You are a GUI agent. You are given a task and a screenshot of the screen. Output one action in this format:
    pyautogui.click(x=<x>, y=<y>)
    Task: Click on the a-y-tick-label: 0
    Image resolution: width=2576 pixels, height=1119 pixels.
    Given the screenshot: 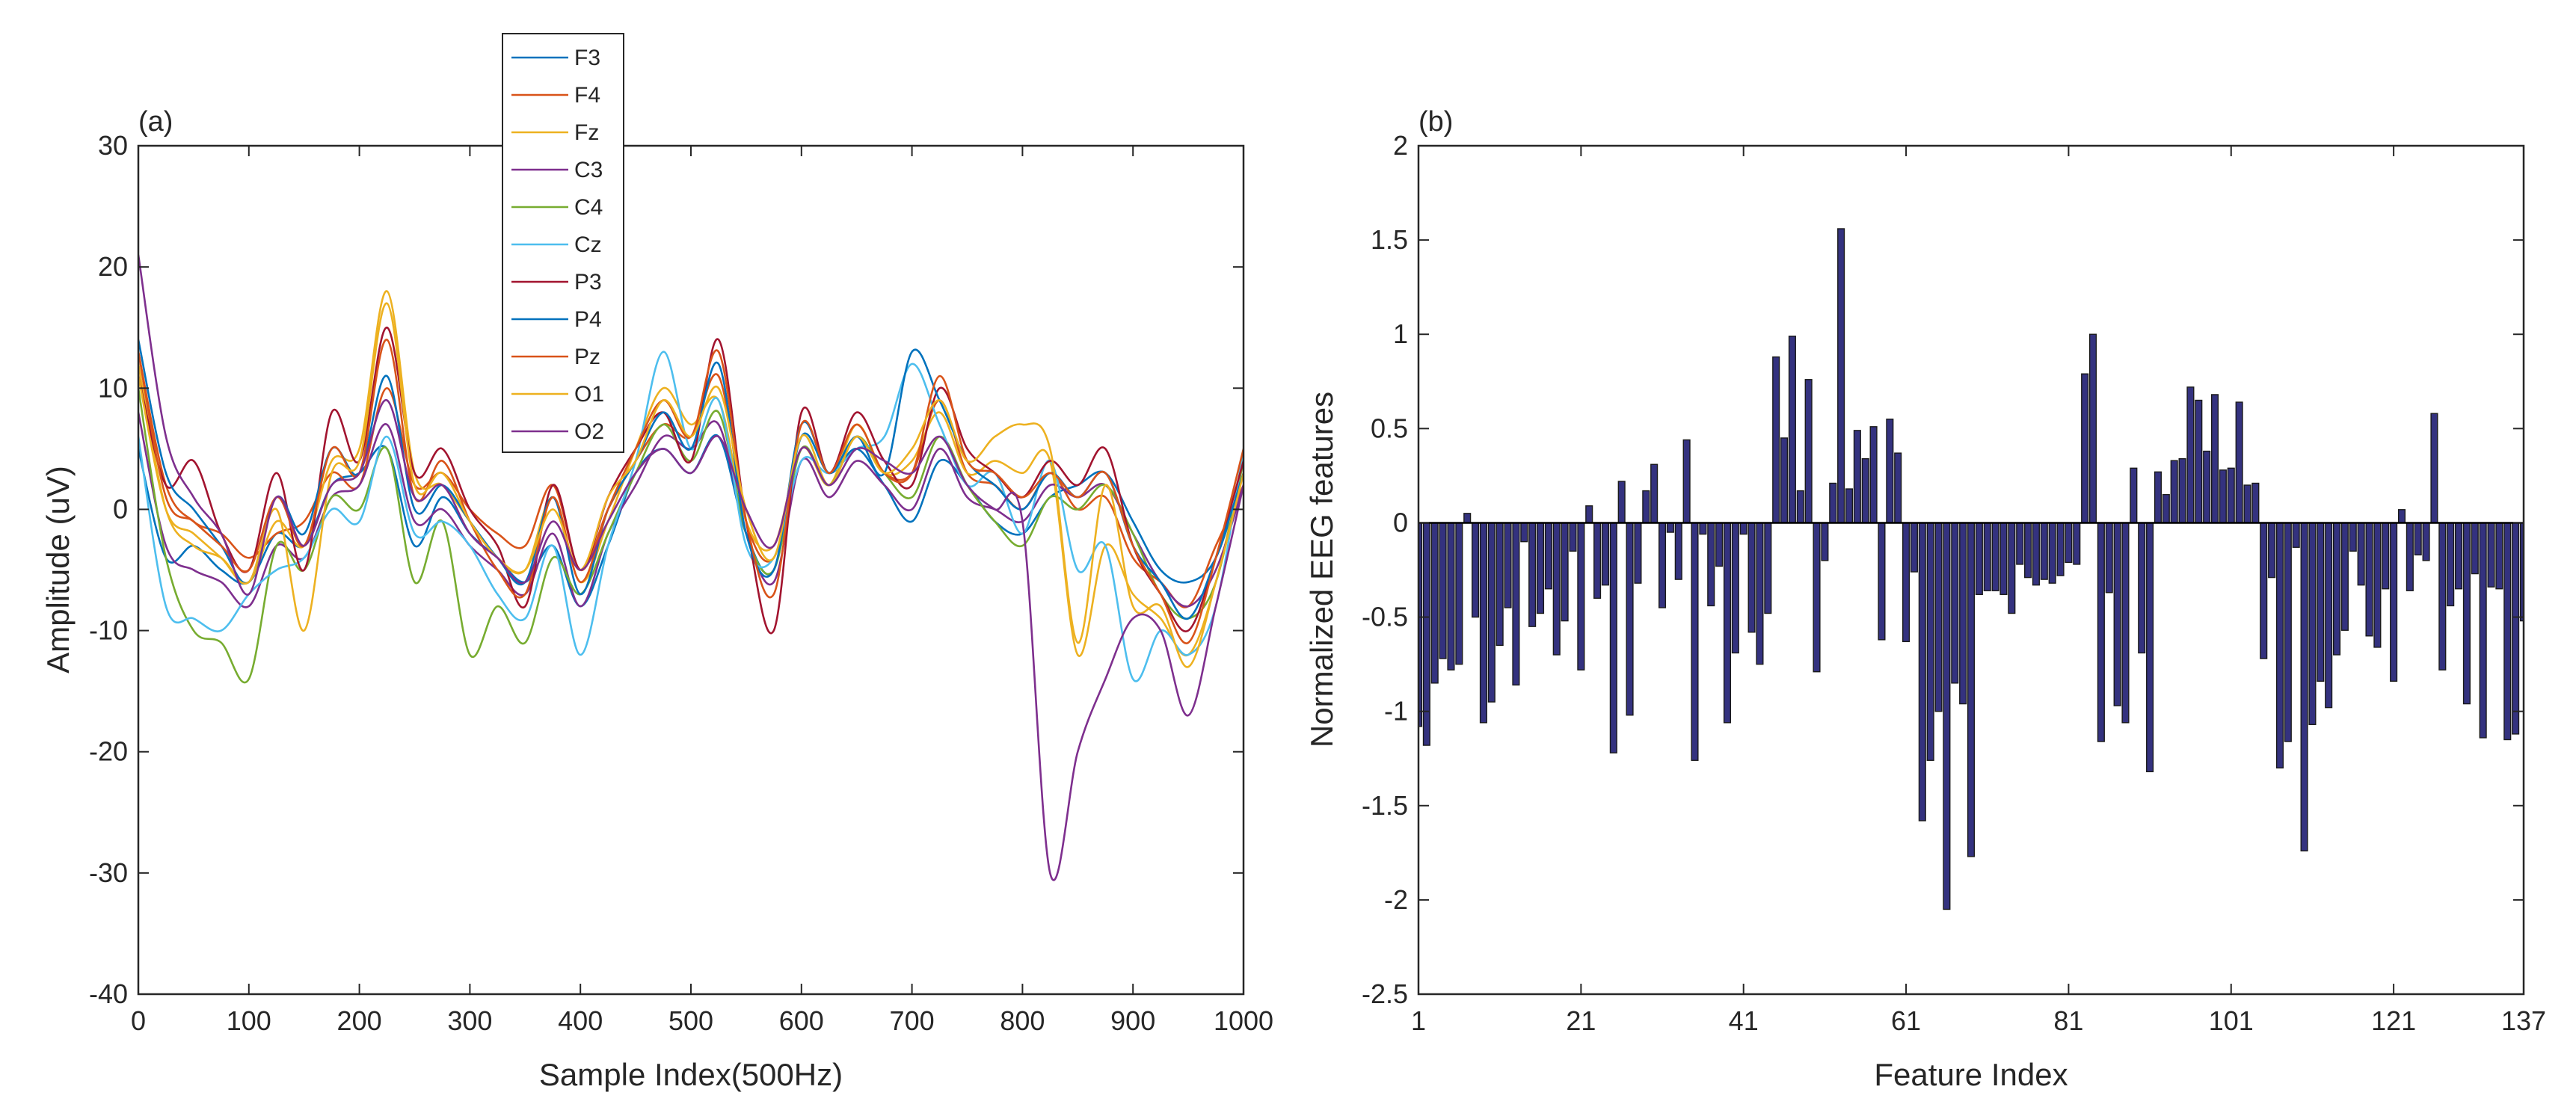 What is the action you would take?
    pyautogui.click(x=120, y=508)
    